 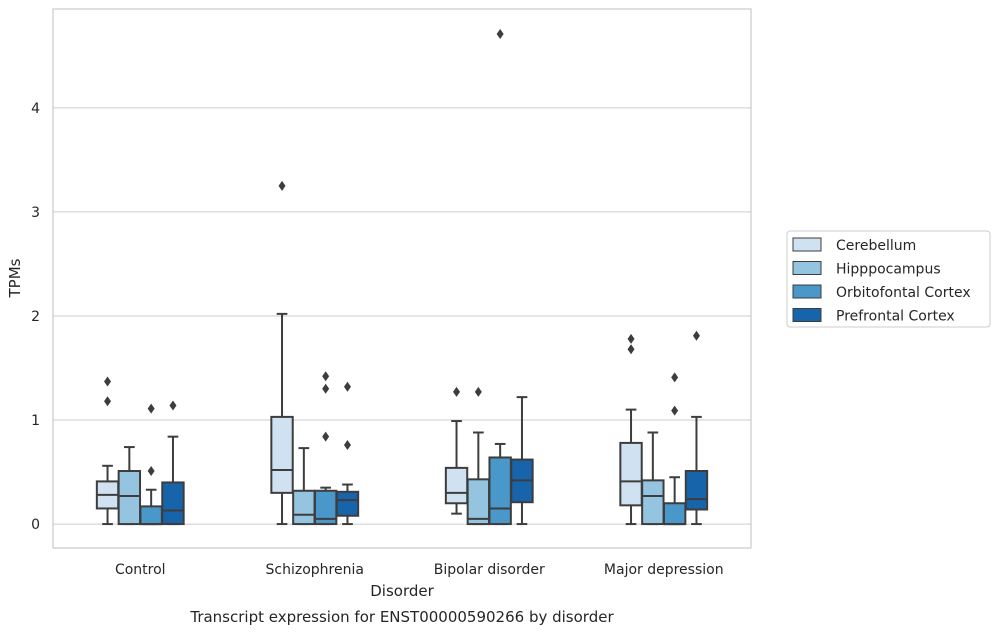 I want to click on x-tick-label: Major depression, so click(x=664, y=570).